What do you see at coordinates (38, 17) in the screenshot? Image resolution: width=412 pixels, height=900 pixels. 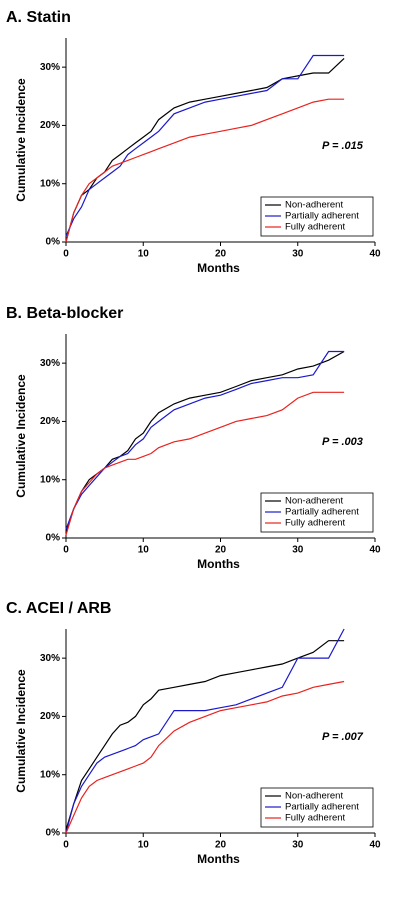 I see `panel-title: A. Statin` at bounding box center [38, 17].